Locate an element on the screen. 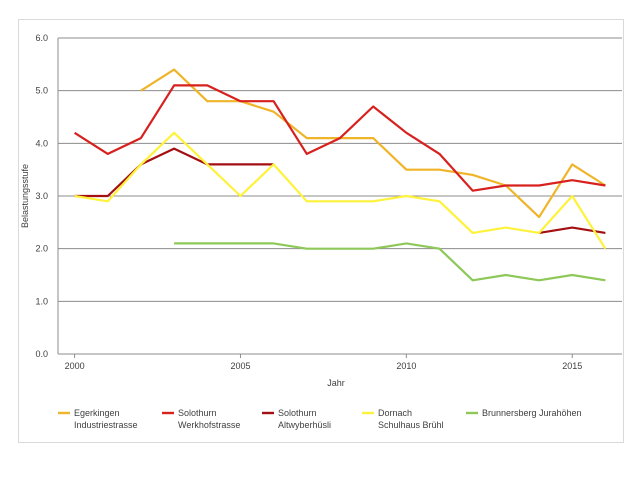 This screenshot has width=640, height=480. y-tick-label: 1.0 is located at coordinates (41, 301).